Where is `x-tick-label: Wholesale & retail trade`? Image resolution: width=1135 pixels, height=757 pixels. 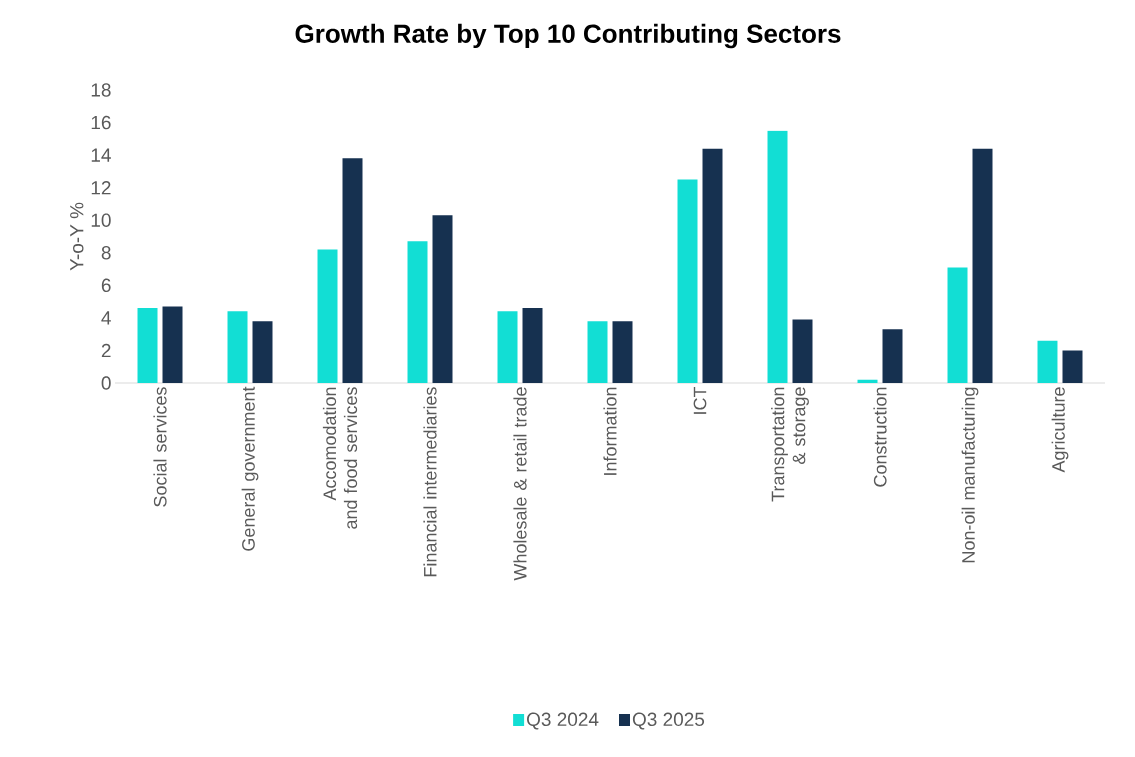
x-tick-label: Wholesale & retail trade is located at coordinates (520, 484).